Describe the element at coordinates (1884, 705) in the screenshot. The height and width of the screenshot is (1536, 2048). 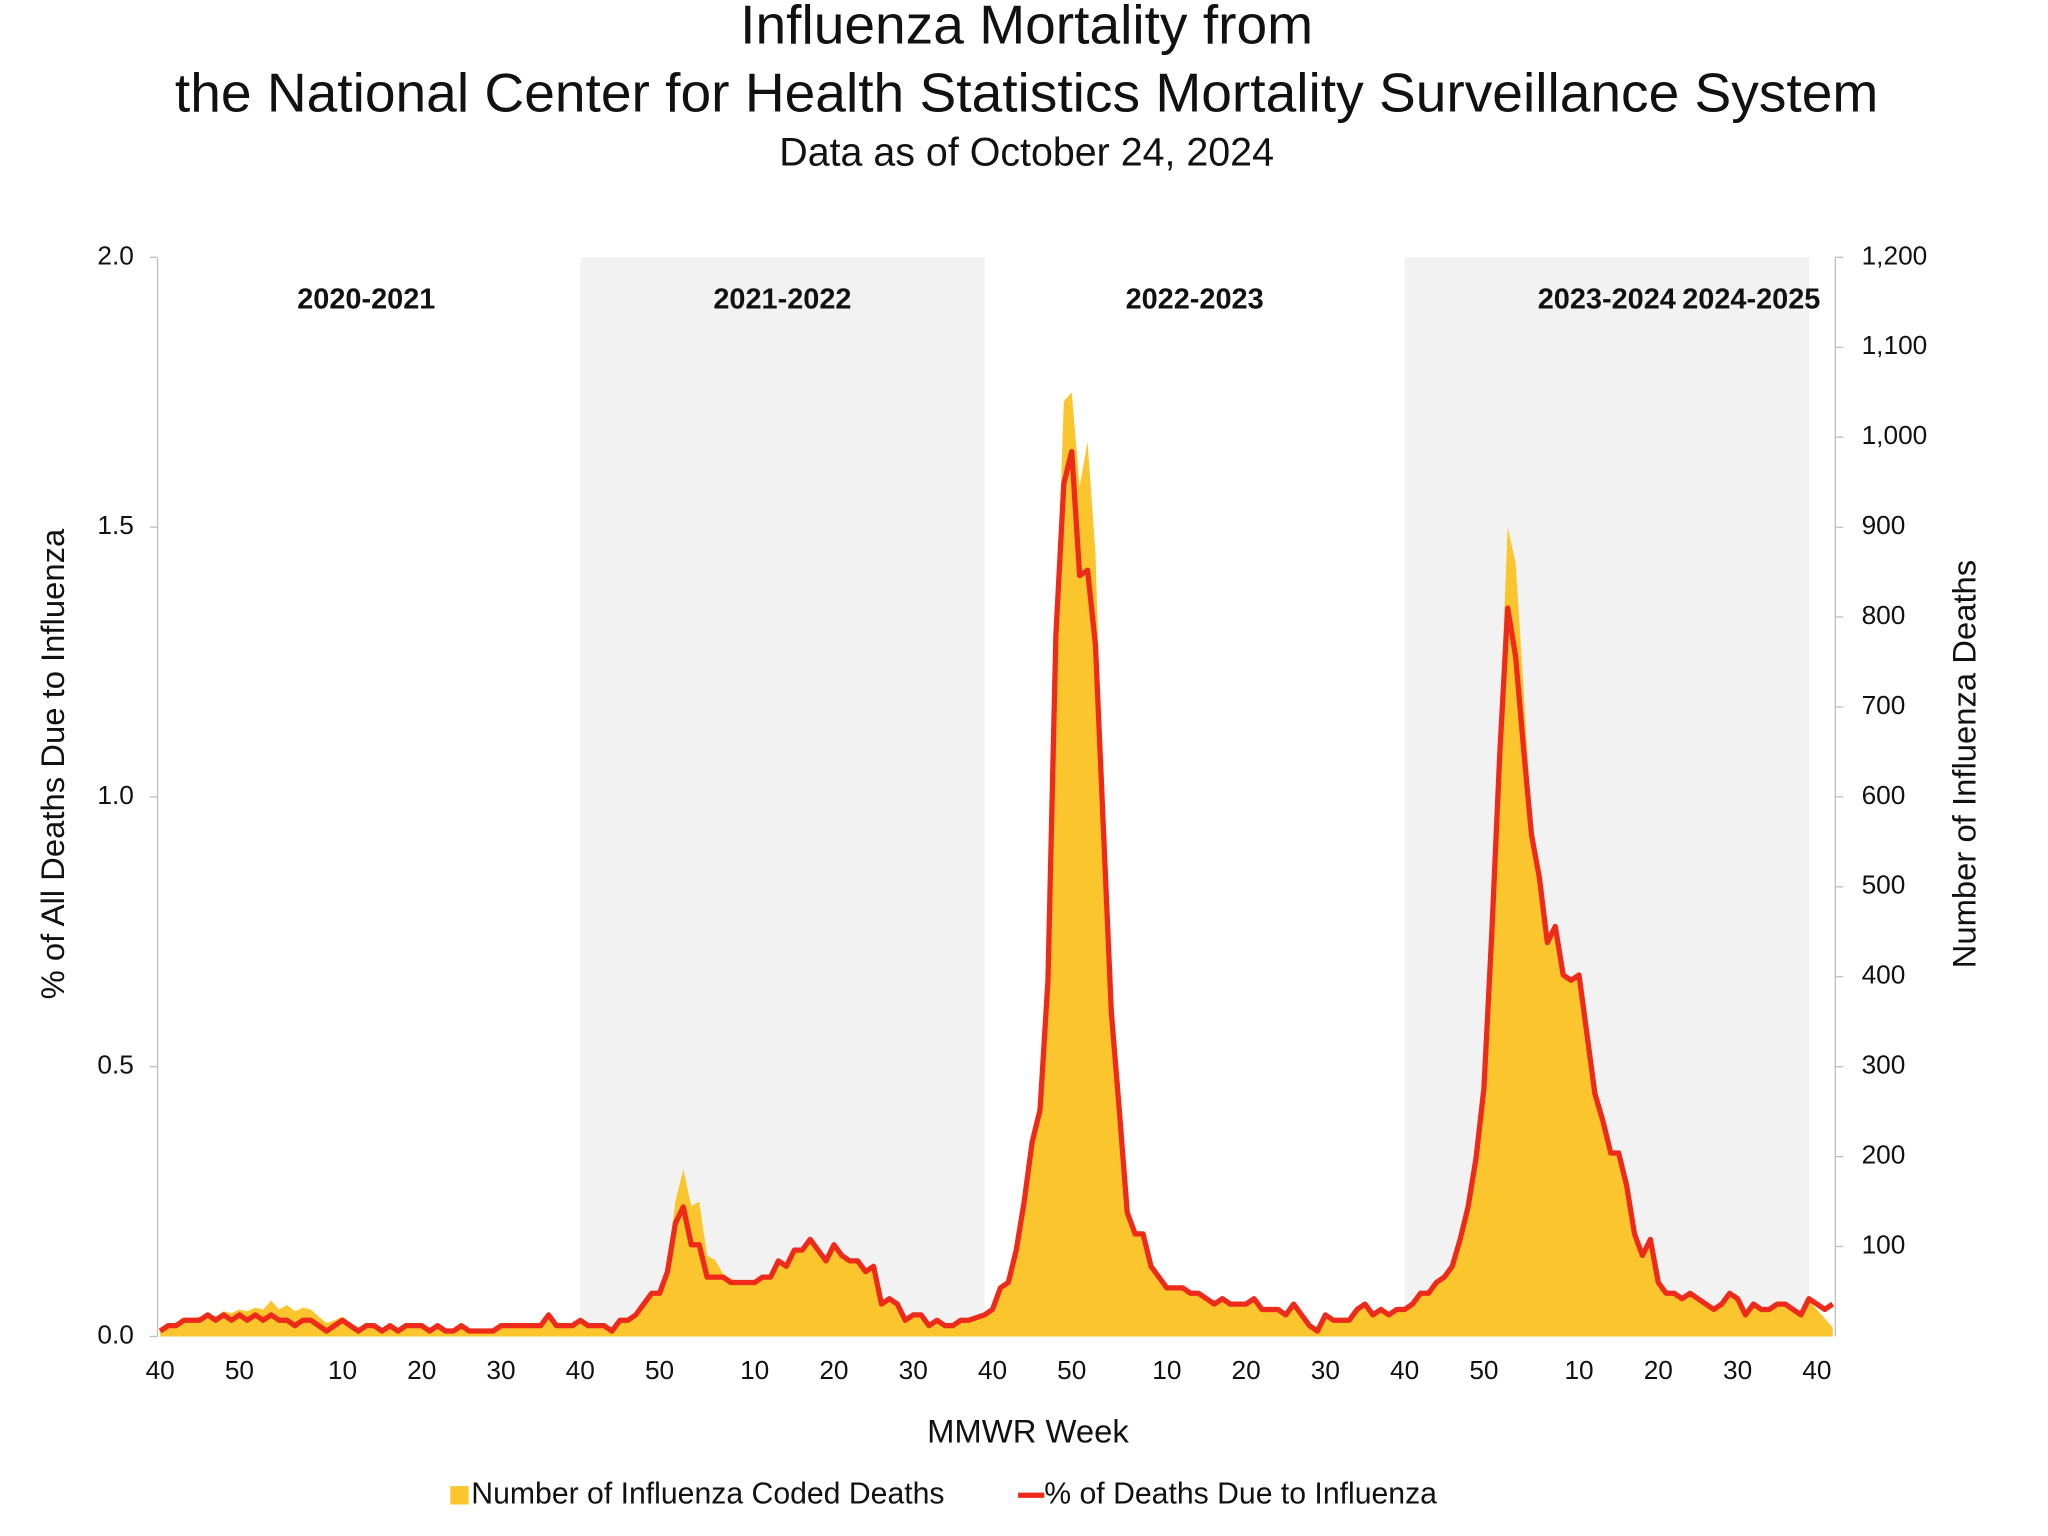
I see `y2-tick-label: 700` at that location.